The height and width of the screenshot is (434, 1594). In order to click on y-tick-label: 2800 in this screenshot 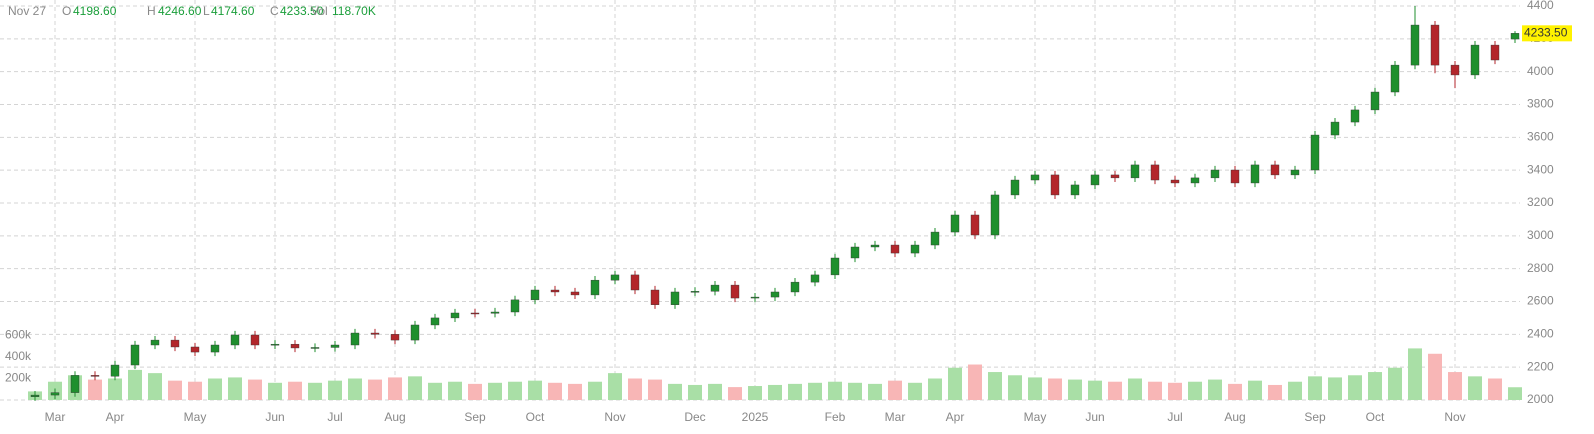, I will do `click(1540, 268)`.